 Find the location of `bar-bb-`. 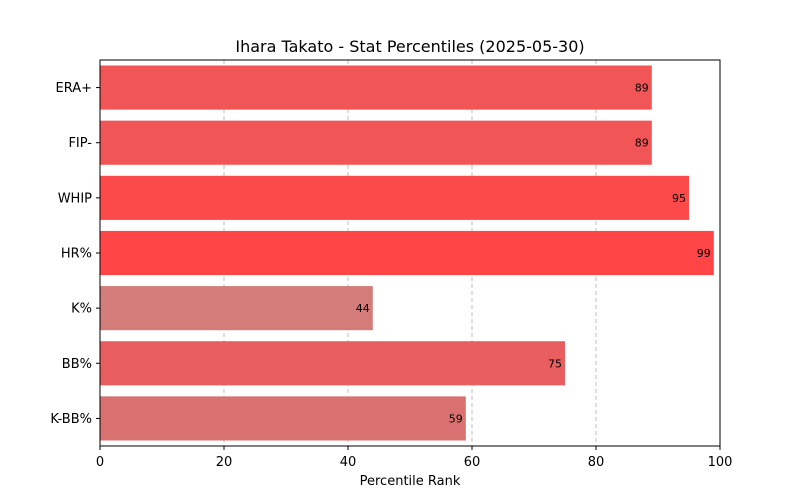

bar-bb- is located at coordinates (332, 363).